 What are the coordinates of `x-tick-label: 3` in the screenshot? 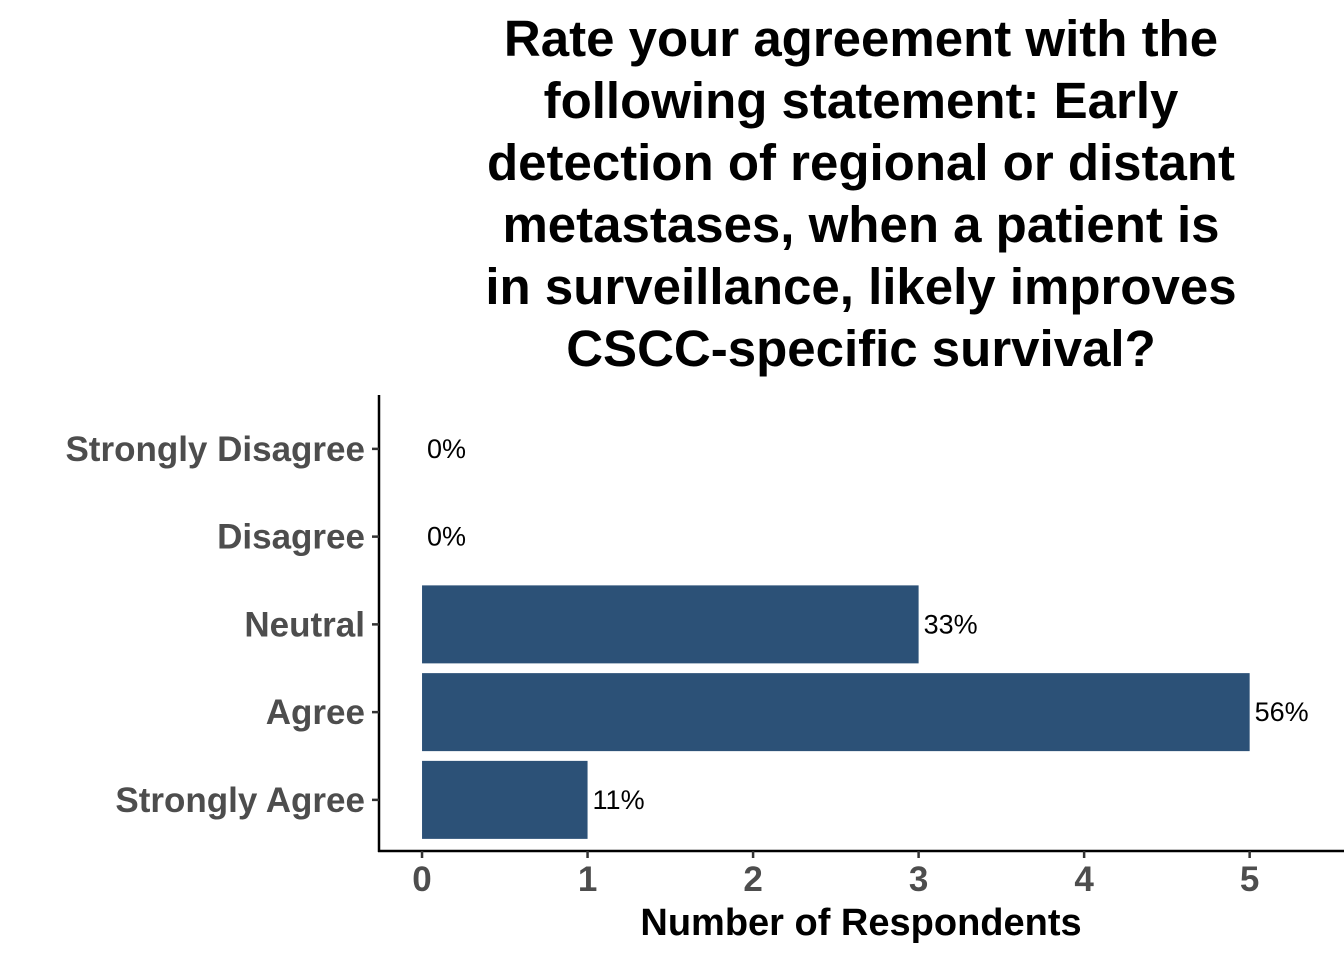 It's located at (918, 879).